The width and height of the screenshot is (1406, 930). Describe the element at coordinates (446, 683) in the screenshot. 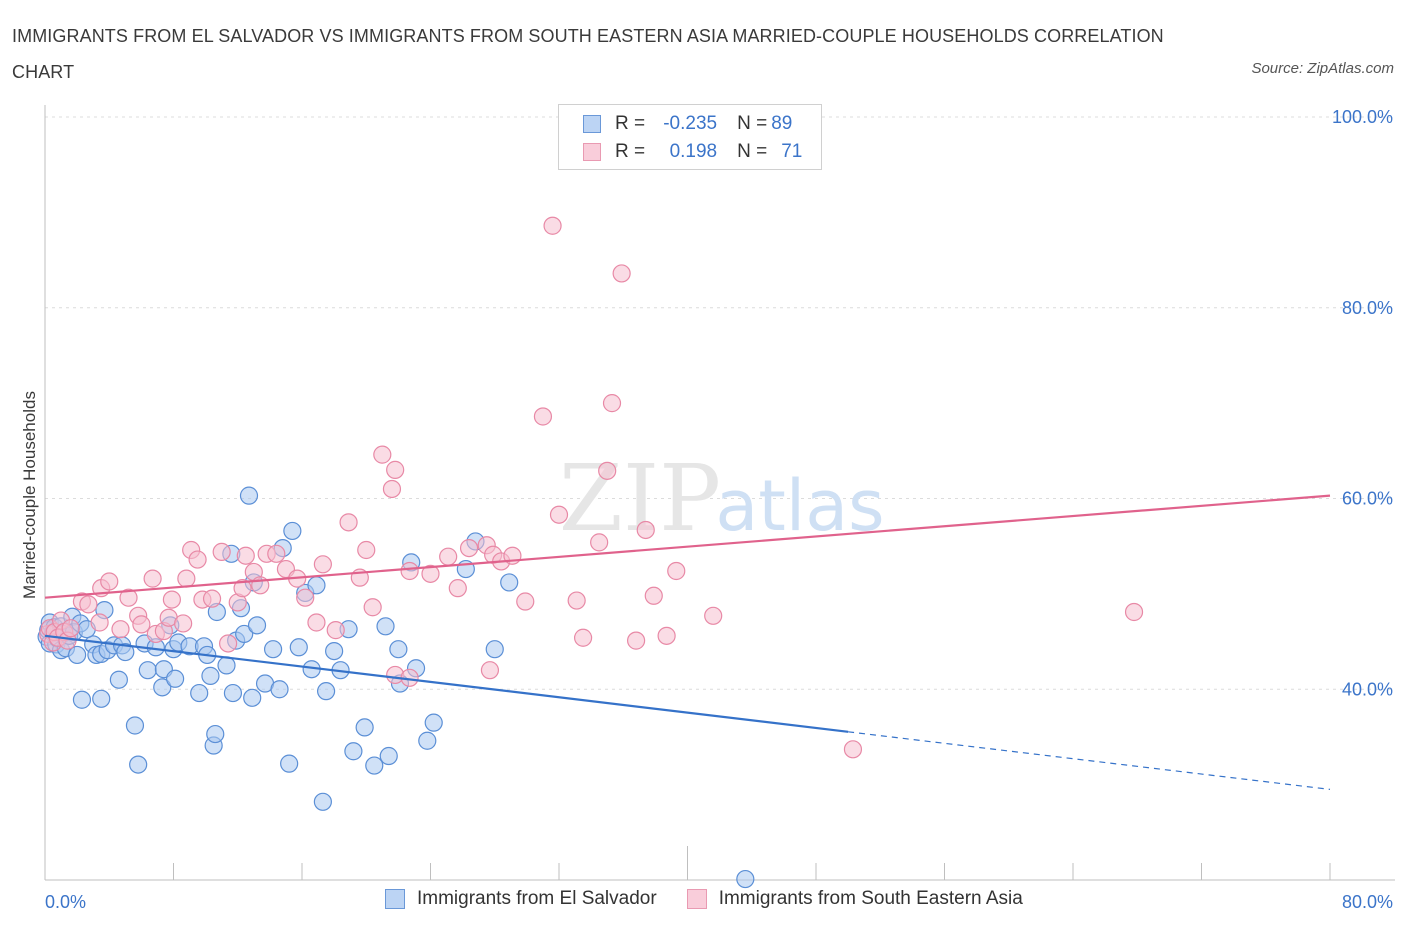

I see `trend-line-el-salvador` at that location.